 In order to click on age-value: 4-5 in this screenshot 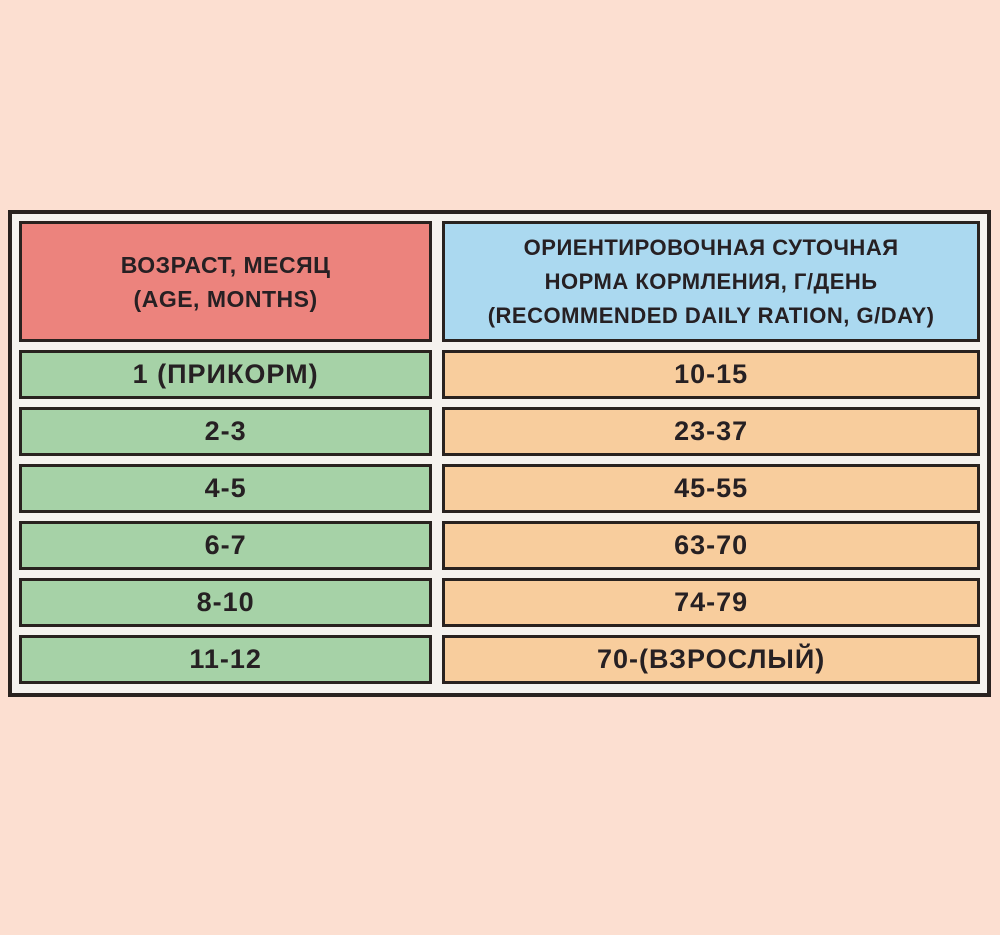, I will do `click(225, 488)`.